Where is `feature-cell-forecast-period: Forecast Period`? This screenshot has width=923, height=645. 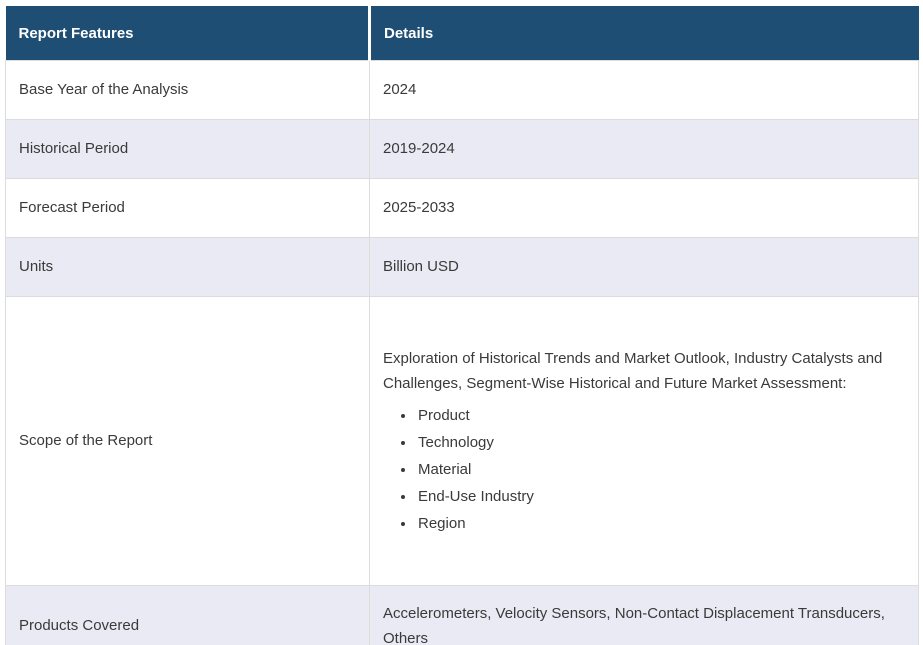
feature-cell-forecast-period: Forecast Period is located at coordinates (187, 208).